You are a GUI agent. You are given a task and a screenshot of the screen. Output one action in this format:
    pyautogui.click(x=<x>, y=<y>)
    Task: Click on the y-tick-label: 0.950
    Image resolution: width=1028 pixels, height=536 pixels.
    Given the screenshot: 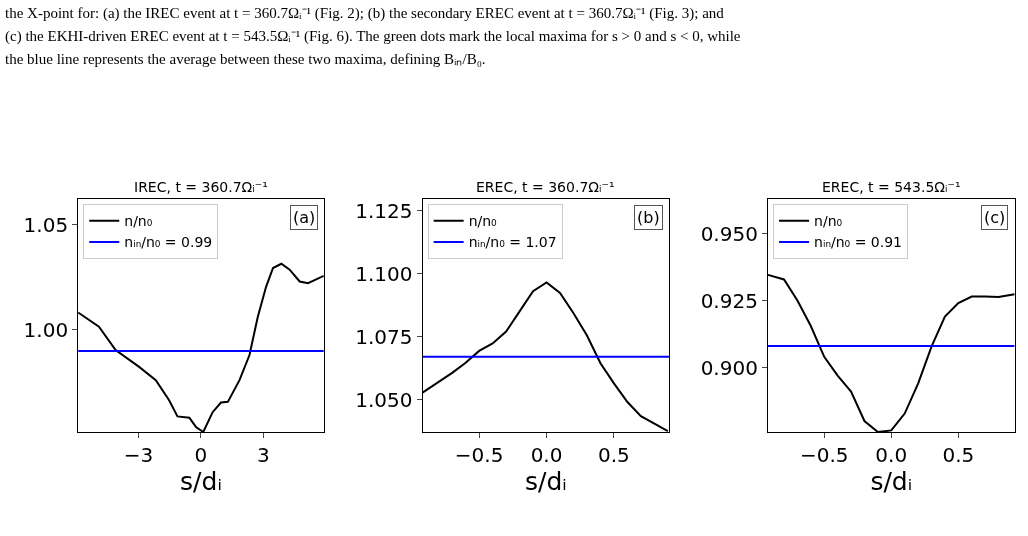 What is the action you would take?
    pyautogui.click(x=729, y=233)
    